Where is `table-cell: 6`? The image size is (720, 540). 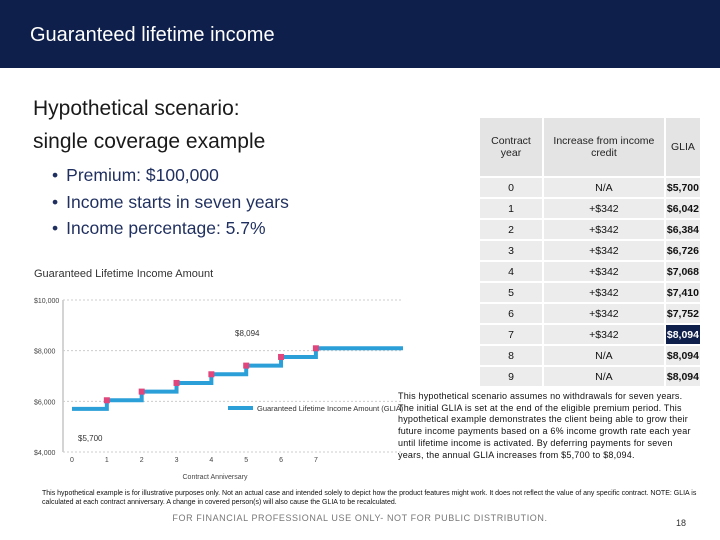 table-cell: 6 is located at coordinates (511, 313).